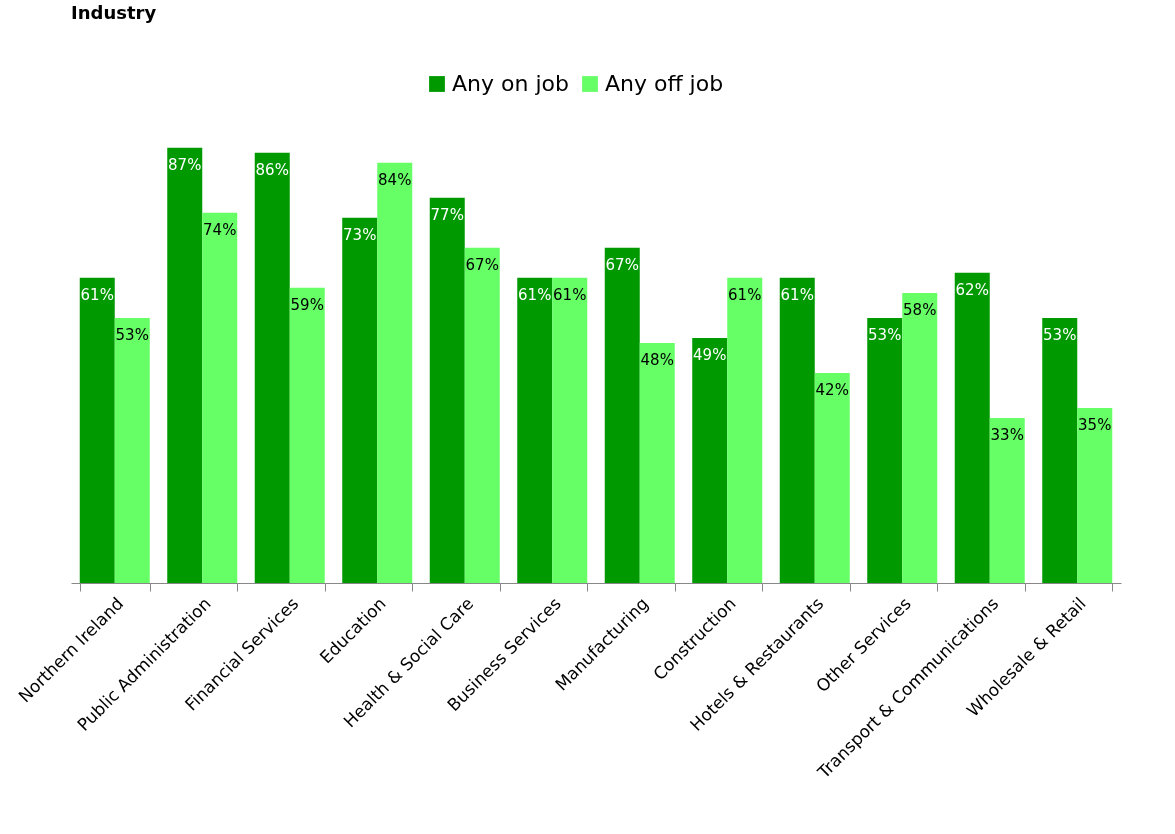 This screenshot has height=834, width=1175. What do you see at coordinates (510, 83) in the screenshot?
I see `legend-label: Any on job` at bounding box center [510, 83].